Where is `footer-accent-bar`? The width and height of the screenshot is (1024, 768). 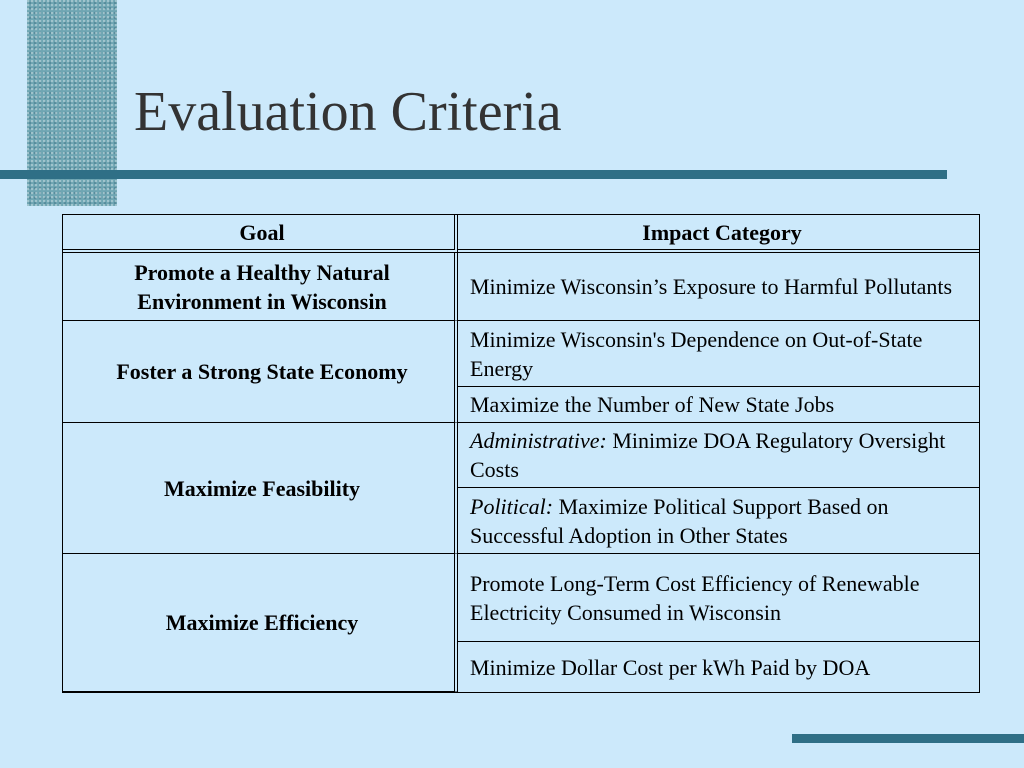 footer-accent-bar is located at coordinates (908, 738).